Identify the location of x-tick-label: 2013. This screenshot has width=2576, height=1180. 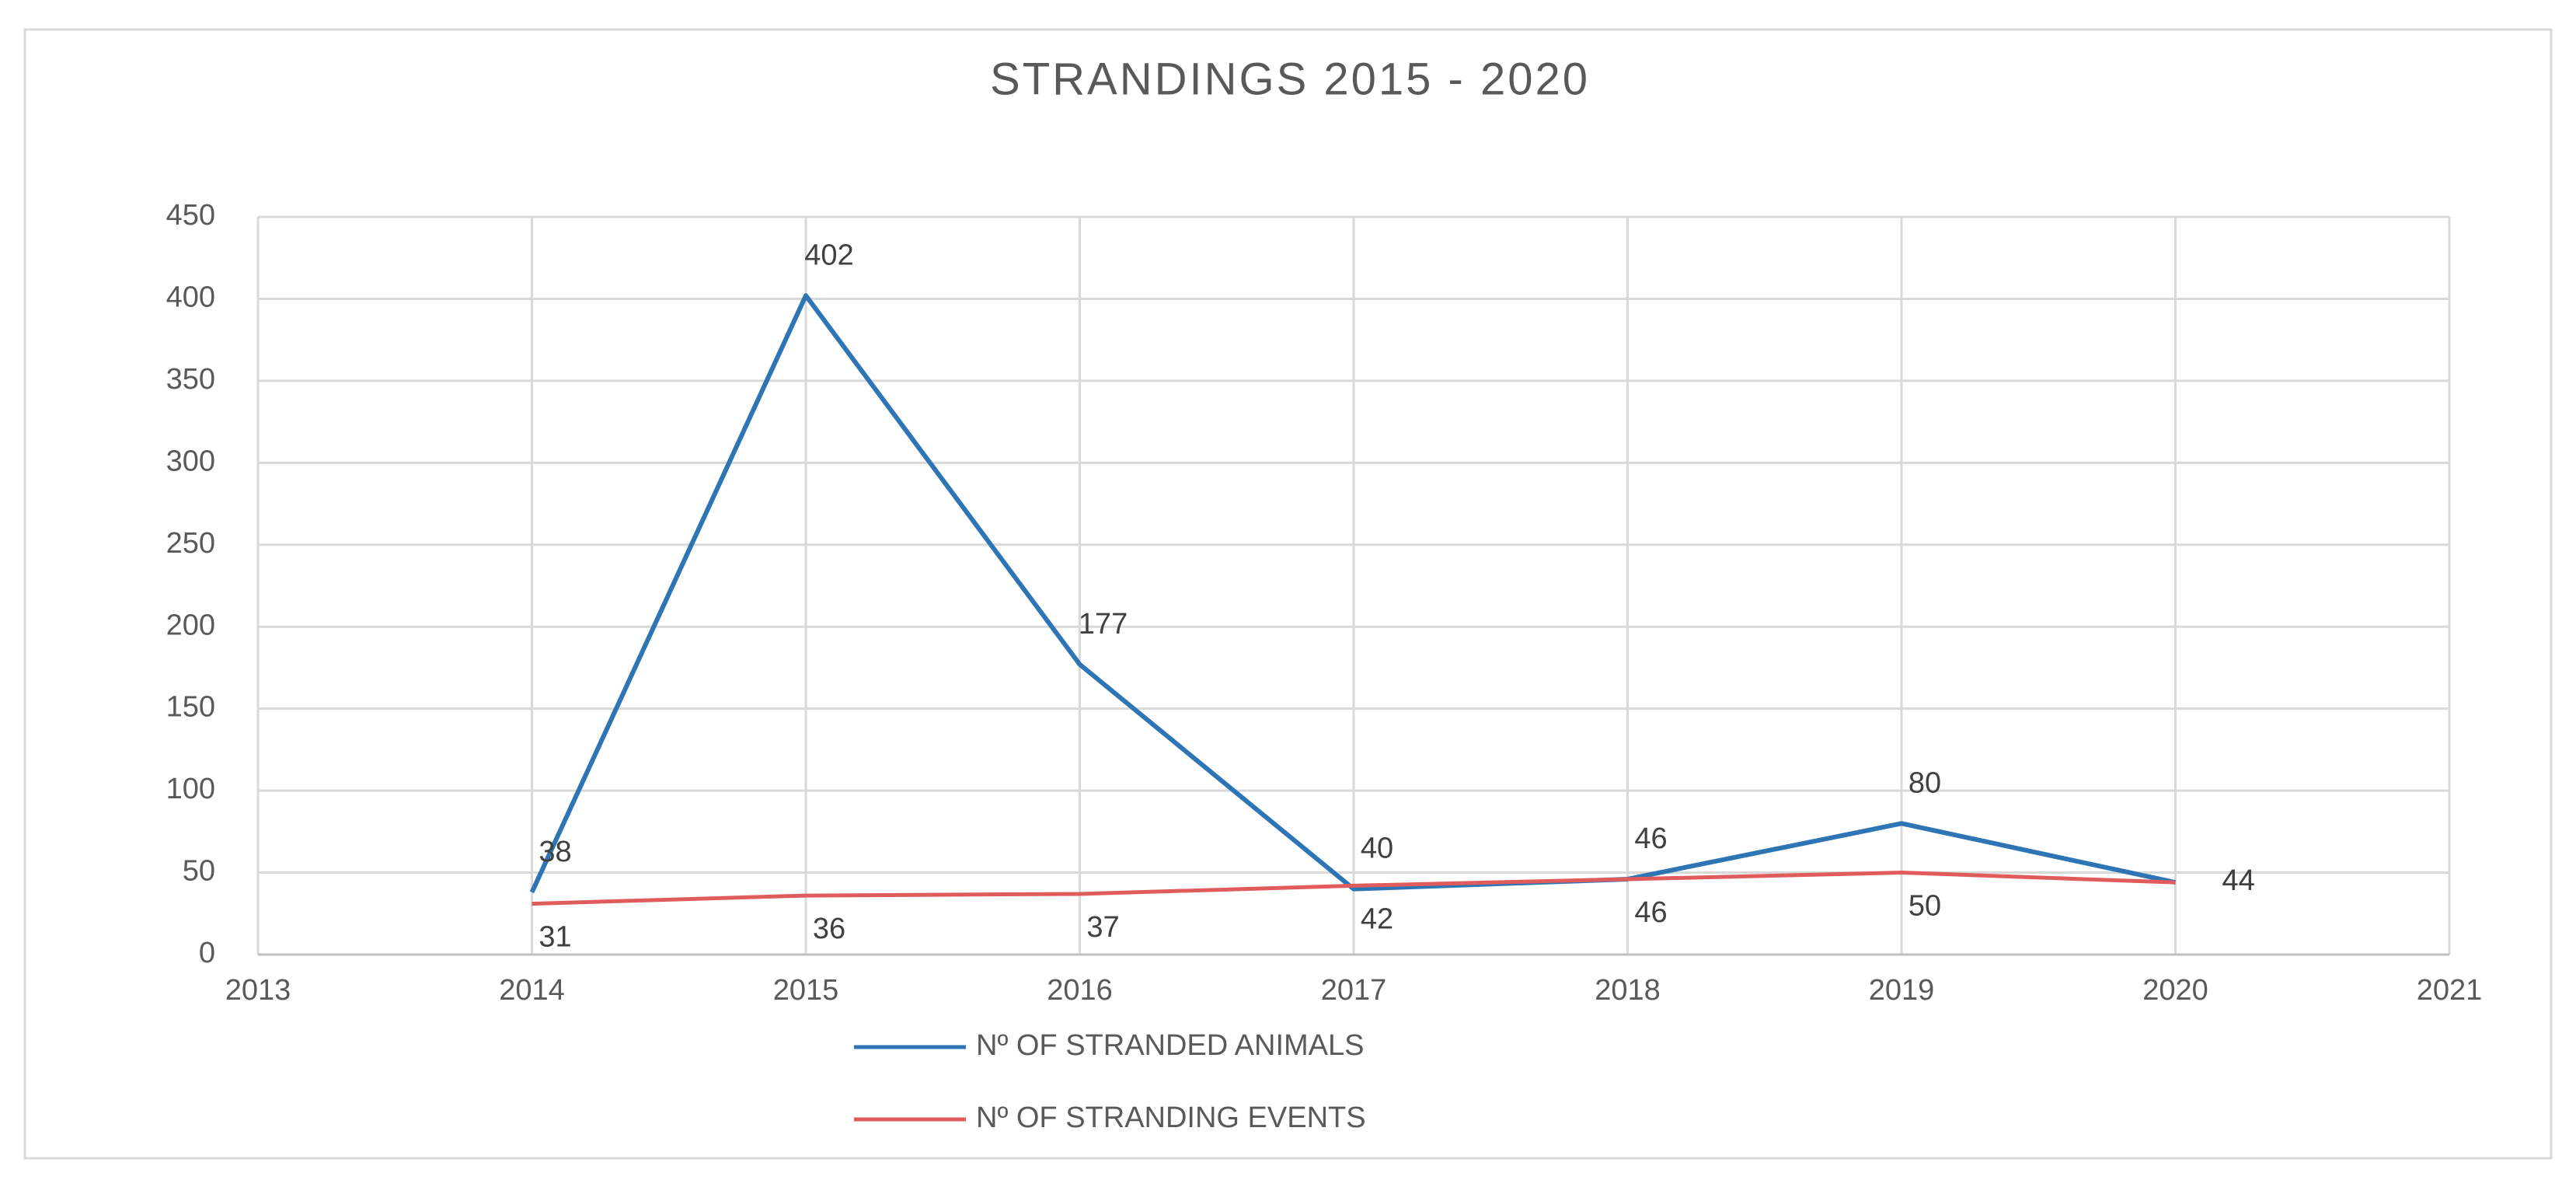
(258, 990).